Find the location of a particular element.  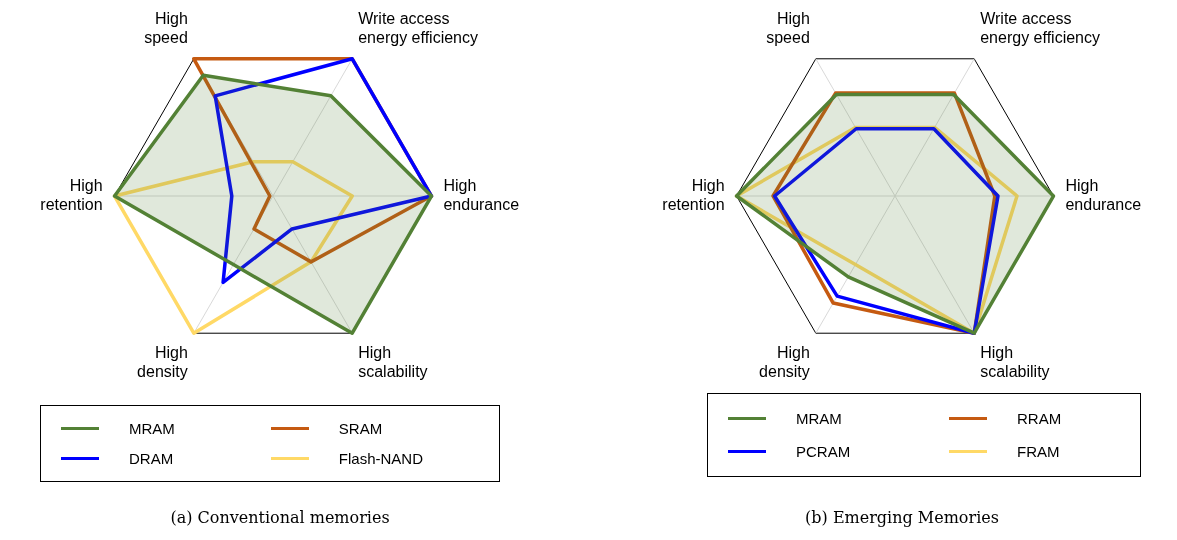

legend-label: Flash-NAND is located at coordinates (380, 458).